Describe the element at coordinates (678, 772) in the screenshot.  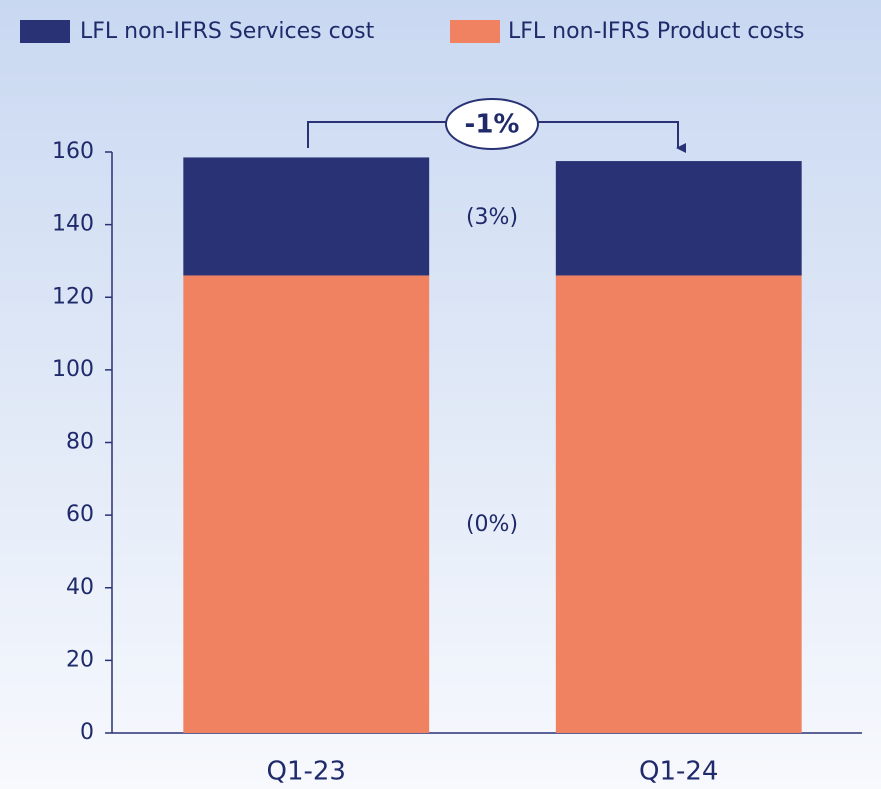
I see `x-tick-label: Q1-24` at that location.